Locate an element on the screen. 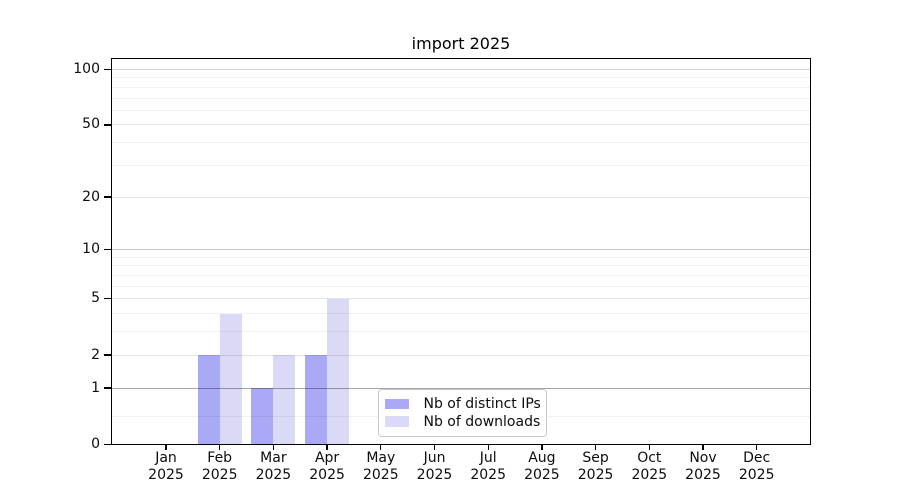 This screenshot has height=500, width=900. chart-title: import 2025 is located at coordinates (461, 43).